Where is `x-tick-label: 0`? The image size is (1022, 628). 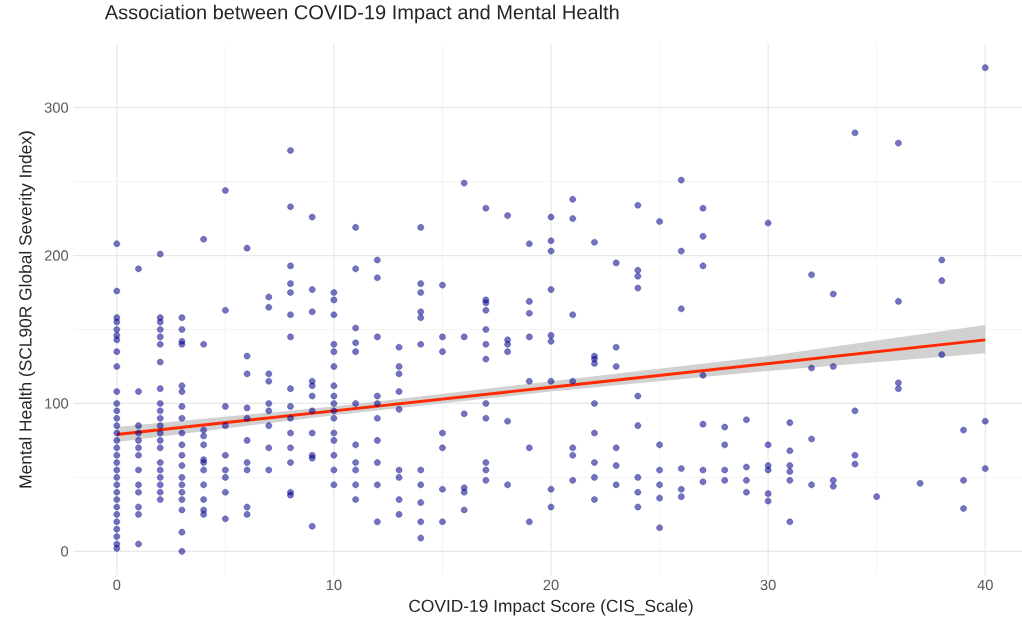
x-tick-label: 0 is located at coordinates (117, 584).